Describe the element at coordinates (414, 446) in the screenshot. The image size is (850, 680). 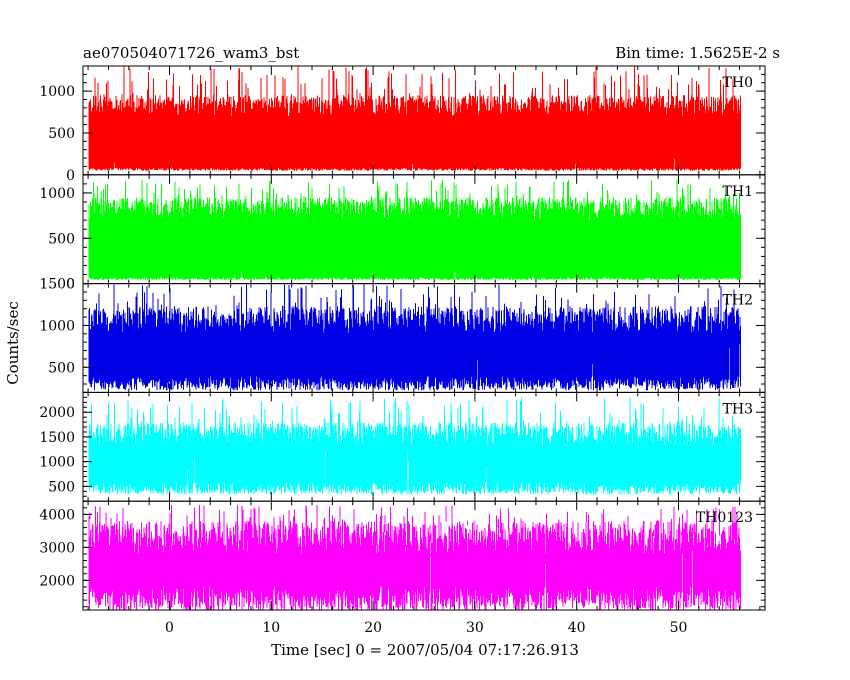
I see `series-th3` at that location.